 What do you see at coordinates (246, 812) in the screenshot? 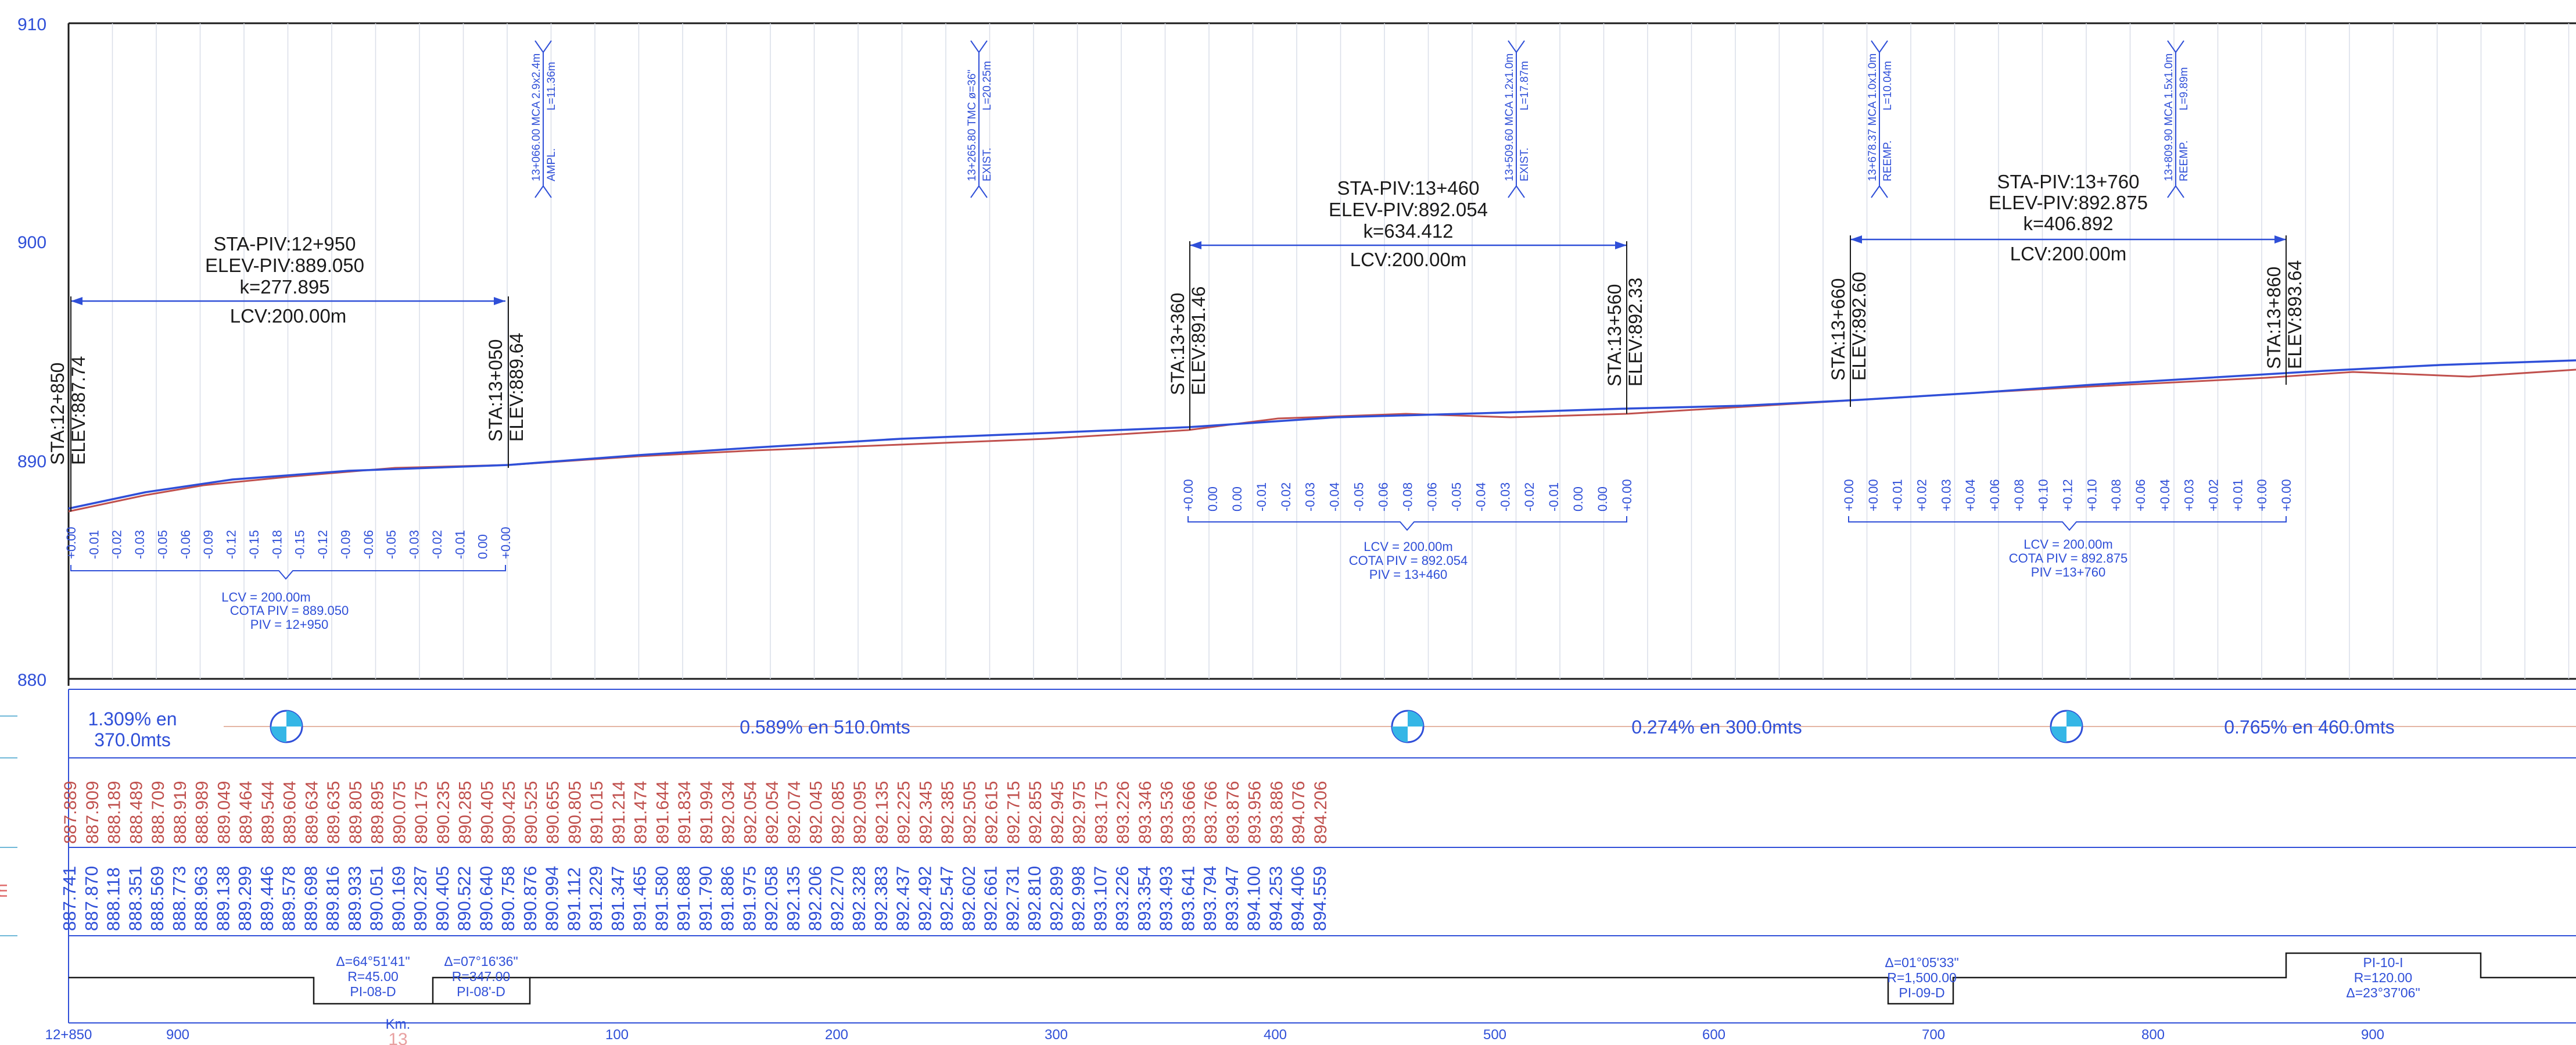
I see `existing-elevation-value: 889.464` at bounding box center [246, 812].